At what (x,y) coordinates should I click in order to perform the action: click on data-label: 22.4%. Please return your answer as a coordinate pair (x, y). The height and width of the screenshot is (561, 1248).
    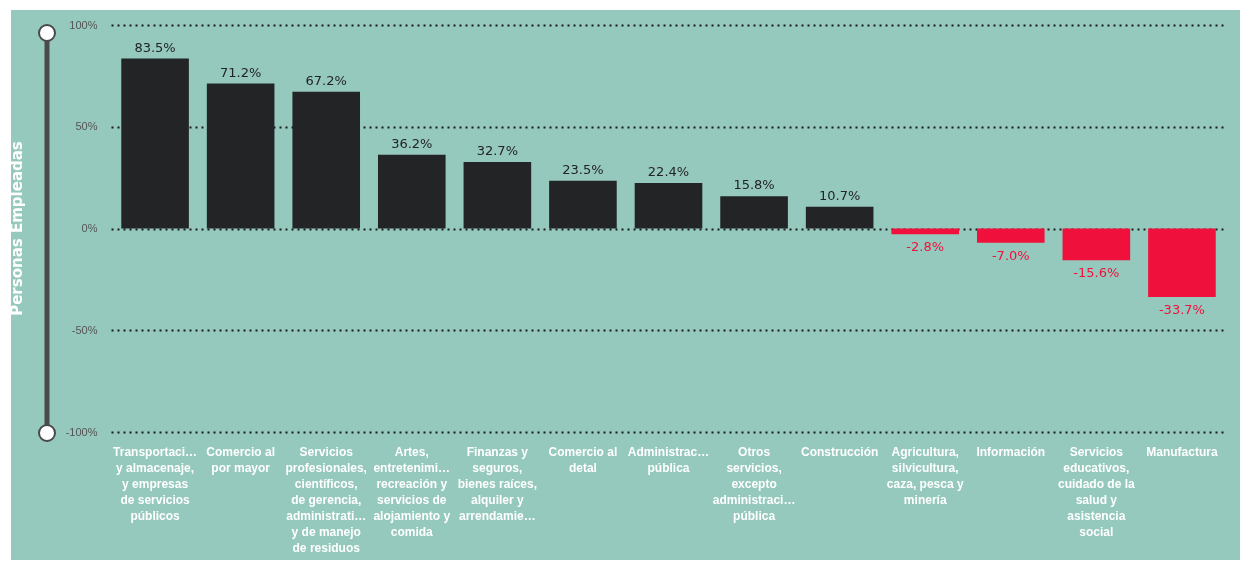
    Looking at the image, I should click on (668, 171).